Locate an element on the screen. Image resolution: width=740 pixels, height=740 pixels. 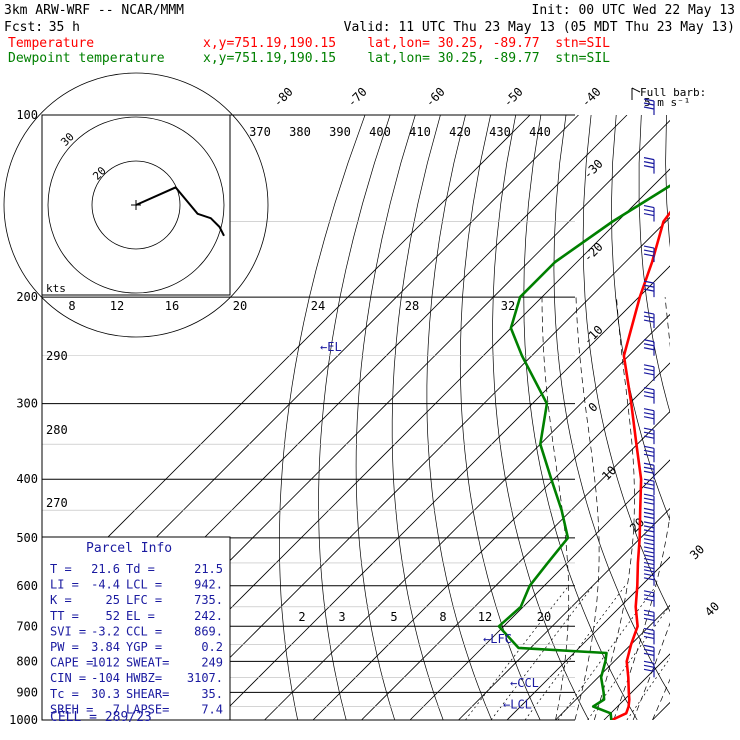
barb-legend-title: Full barb: is located at coordinates (673, 92).